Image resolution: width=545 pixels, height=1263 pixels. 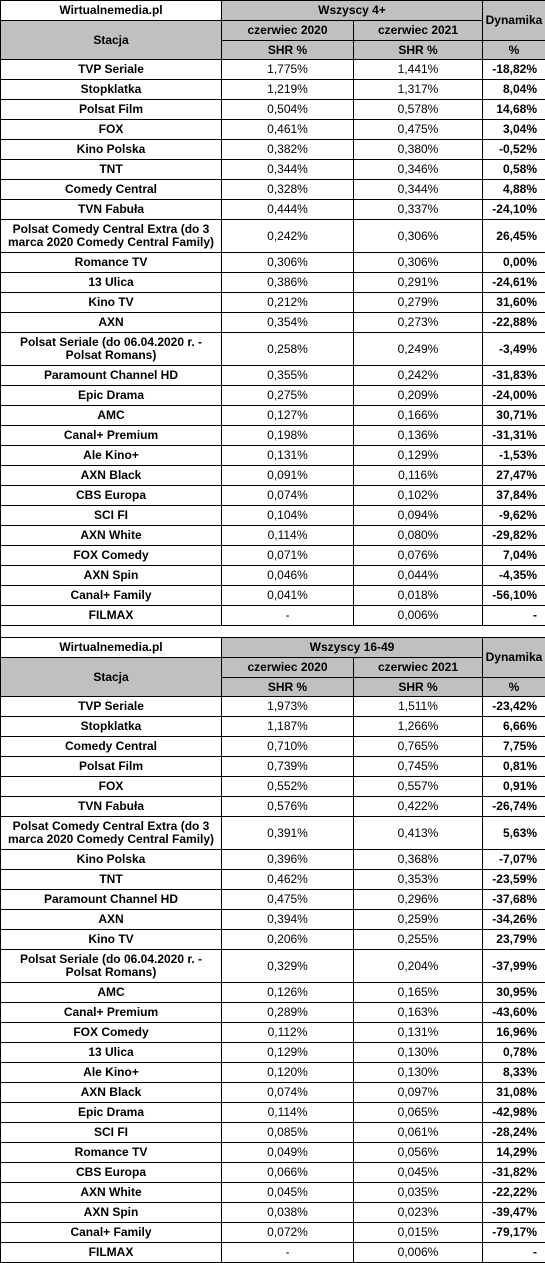 What do you see at coordinates (514, 90) in the screenshot?
I see `dynamics-value: 8,04%` at bounding box center [514, 90].